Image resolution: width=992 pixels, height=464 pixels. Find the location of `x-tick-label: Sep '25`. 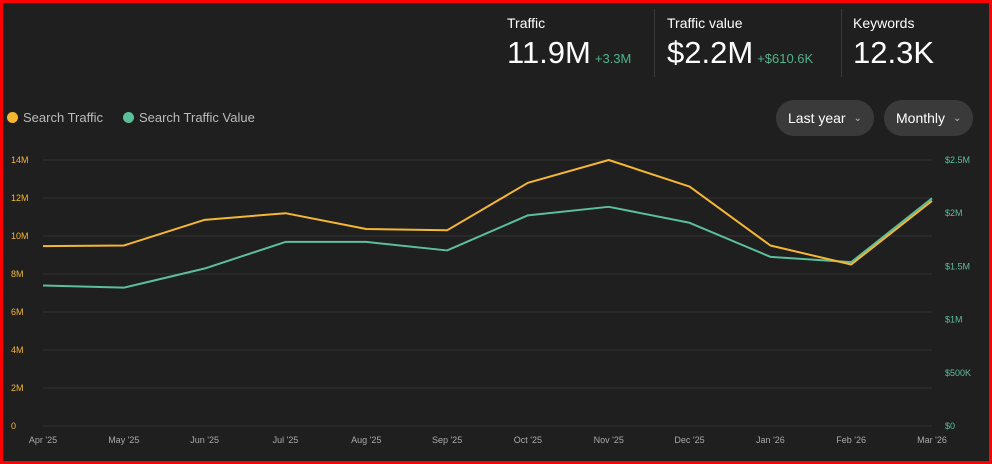

x-tick-label: Sep '25 is located at coordinates (447, 440).